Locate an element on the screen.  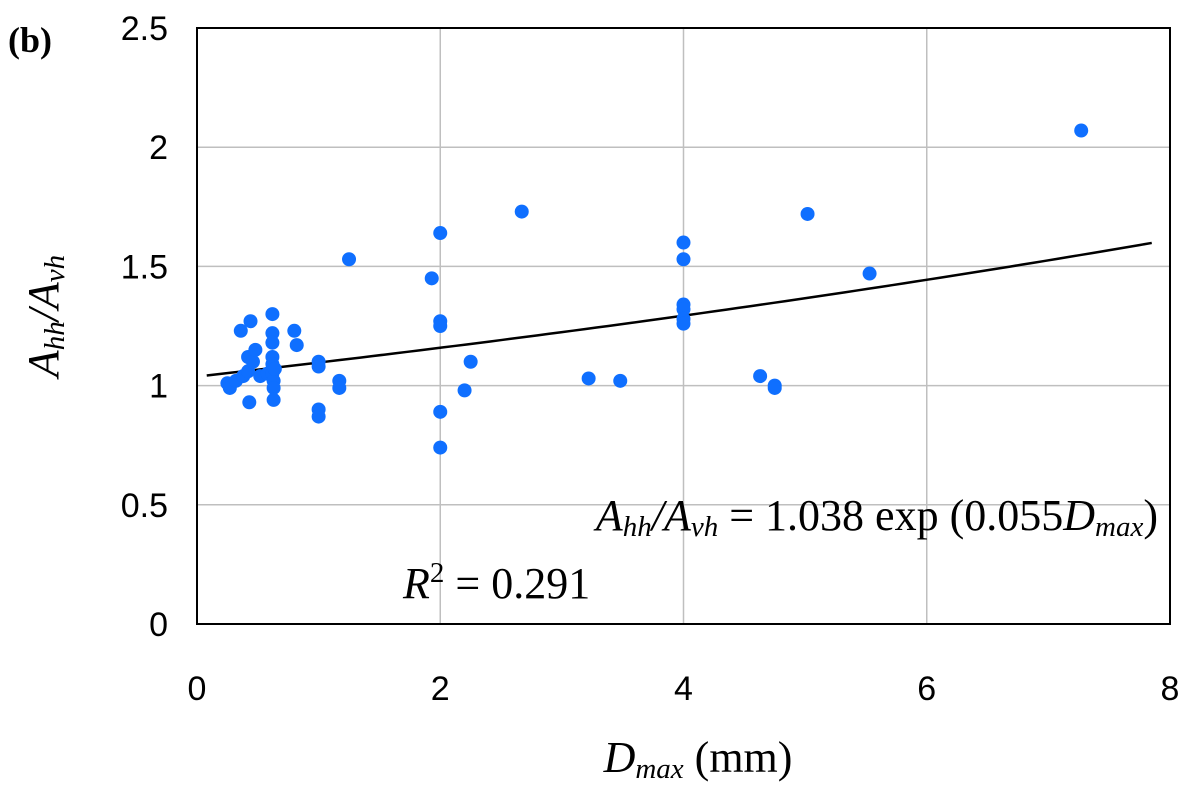
y-axis-label: Ahh/Avh is located at coordinates (45, 317).